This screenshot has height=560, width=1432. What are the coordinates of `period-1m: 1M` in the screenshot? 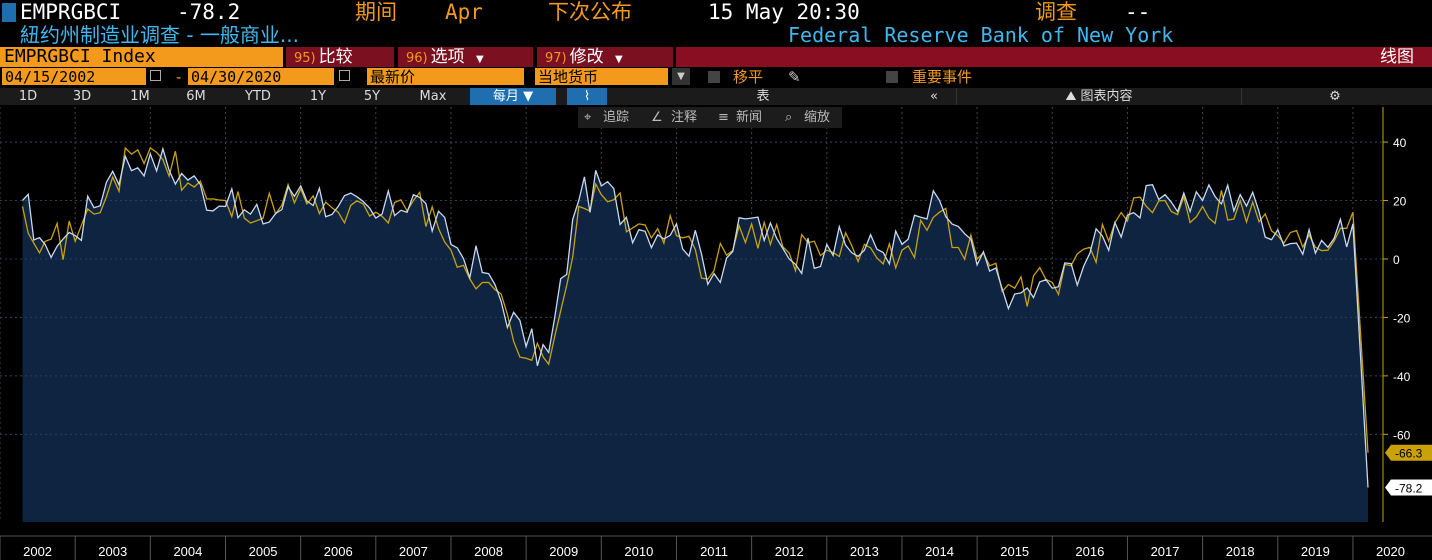 It's located at (140, 96).